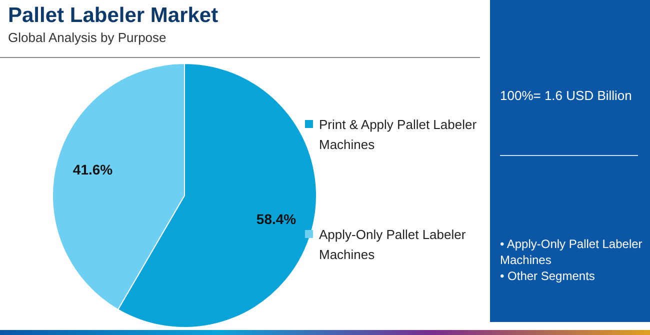 The width and height of the screenshot is (650, 335). Describe the element at coordinates (87, 37) in the screenshot. I see `chart-subtitle: Global Analysis by Purpose` at that location.